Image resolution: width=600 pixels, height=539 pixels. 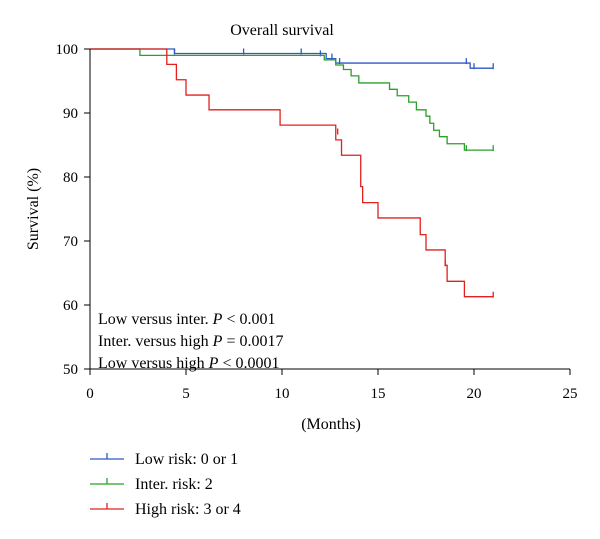 I want to click on y-ticks: 50 60 70 80 90 100, so click(x=73, y=210).